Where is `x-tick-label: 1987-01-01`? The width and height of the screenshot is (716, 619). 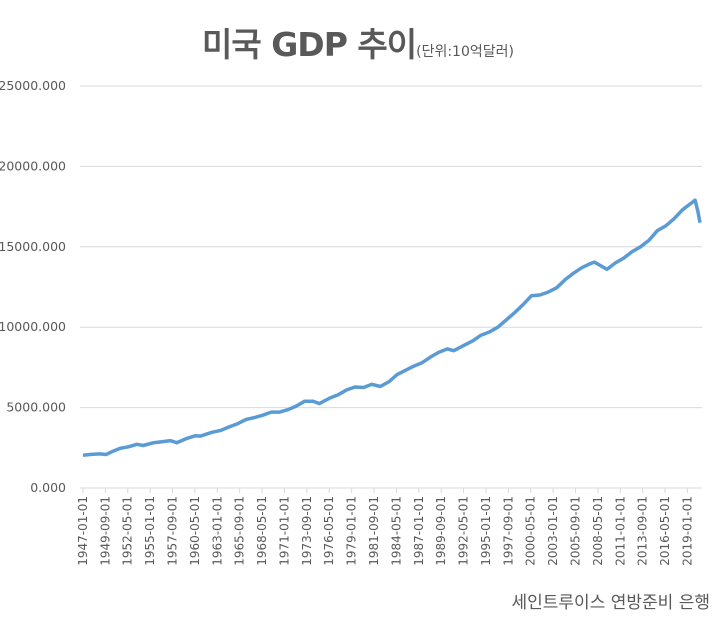
x-tick-label: 1987-01-01 is located at coordinates (419, 531).